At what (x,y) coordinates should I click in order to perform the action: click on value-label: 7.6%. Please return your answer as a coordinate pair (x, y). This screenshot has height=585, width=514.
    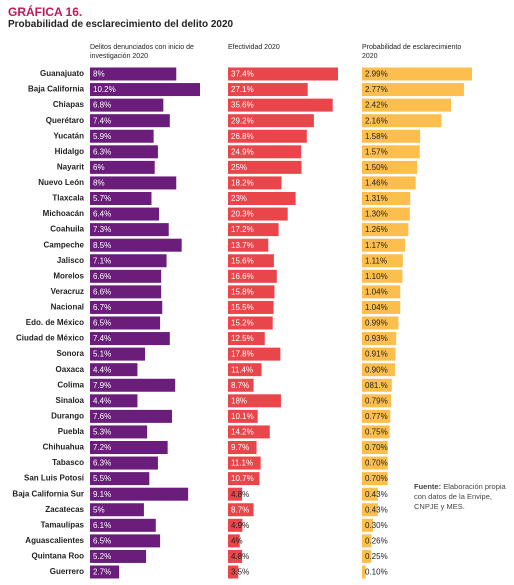
    Looking at the image, I should click on (102, 416).